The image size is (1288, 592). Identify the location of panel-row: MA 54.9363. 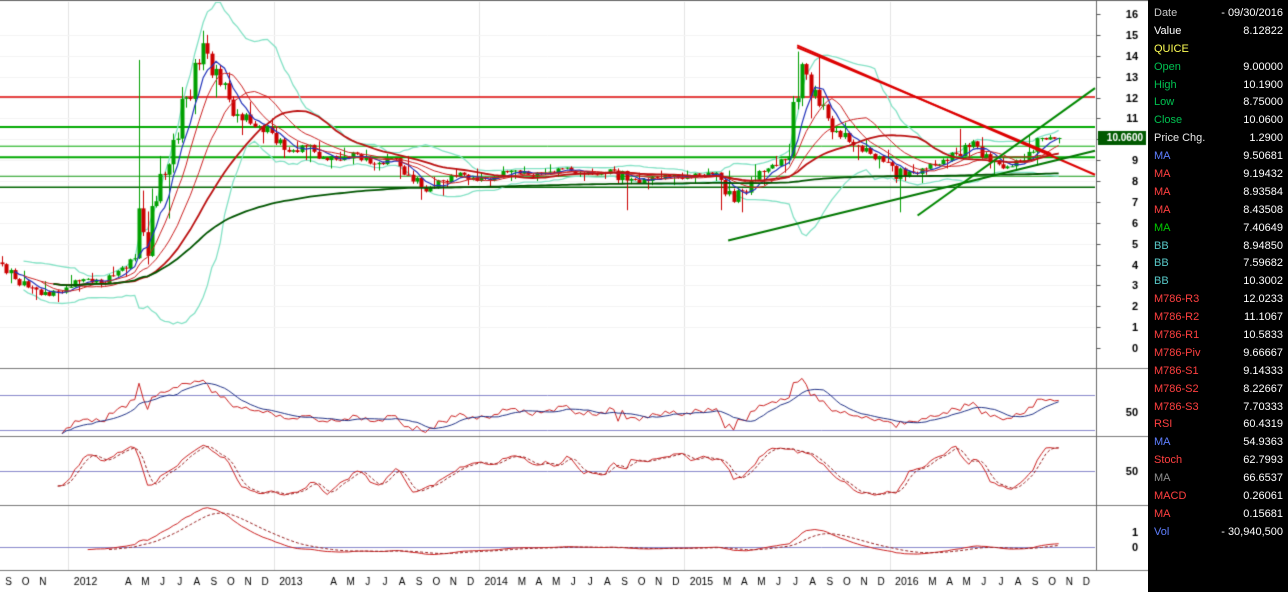
(1218, 443).